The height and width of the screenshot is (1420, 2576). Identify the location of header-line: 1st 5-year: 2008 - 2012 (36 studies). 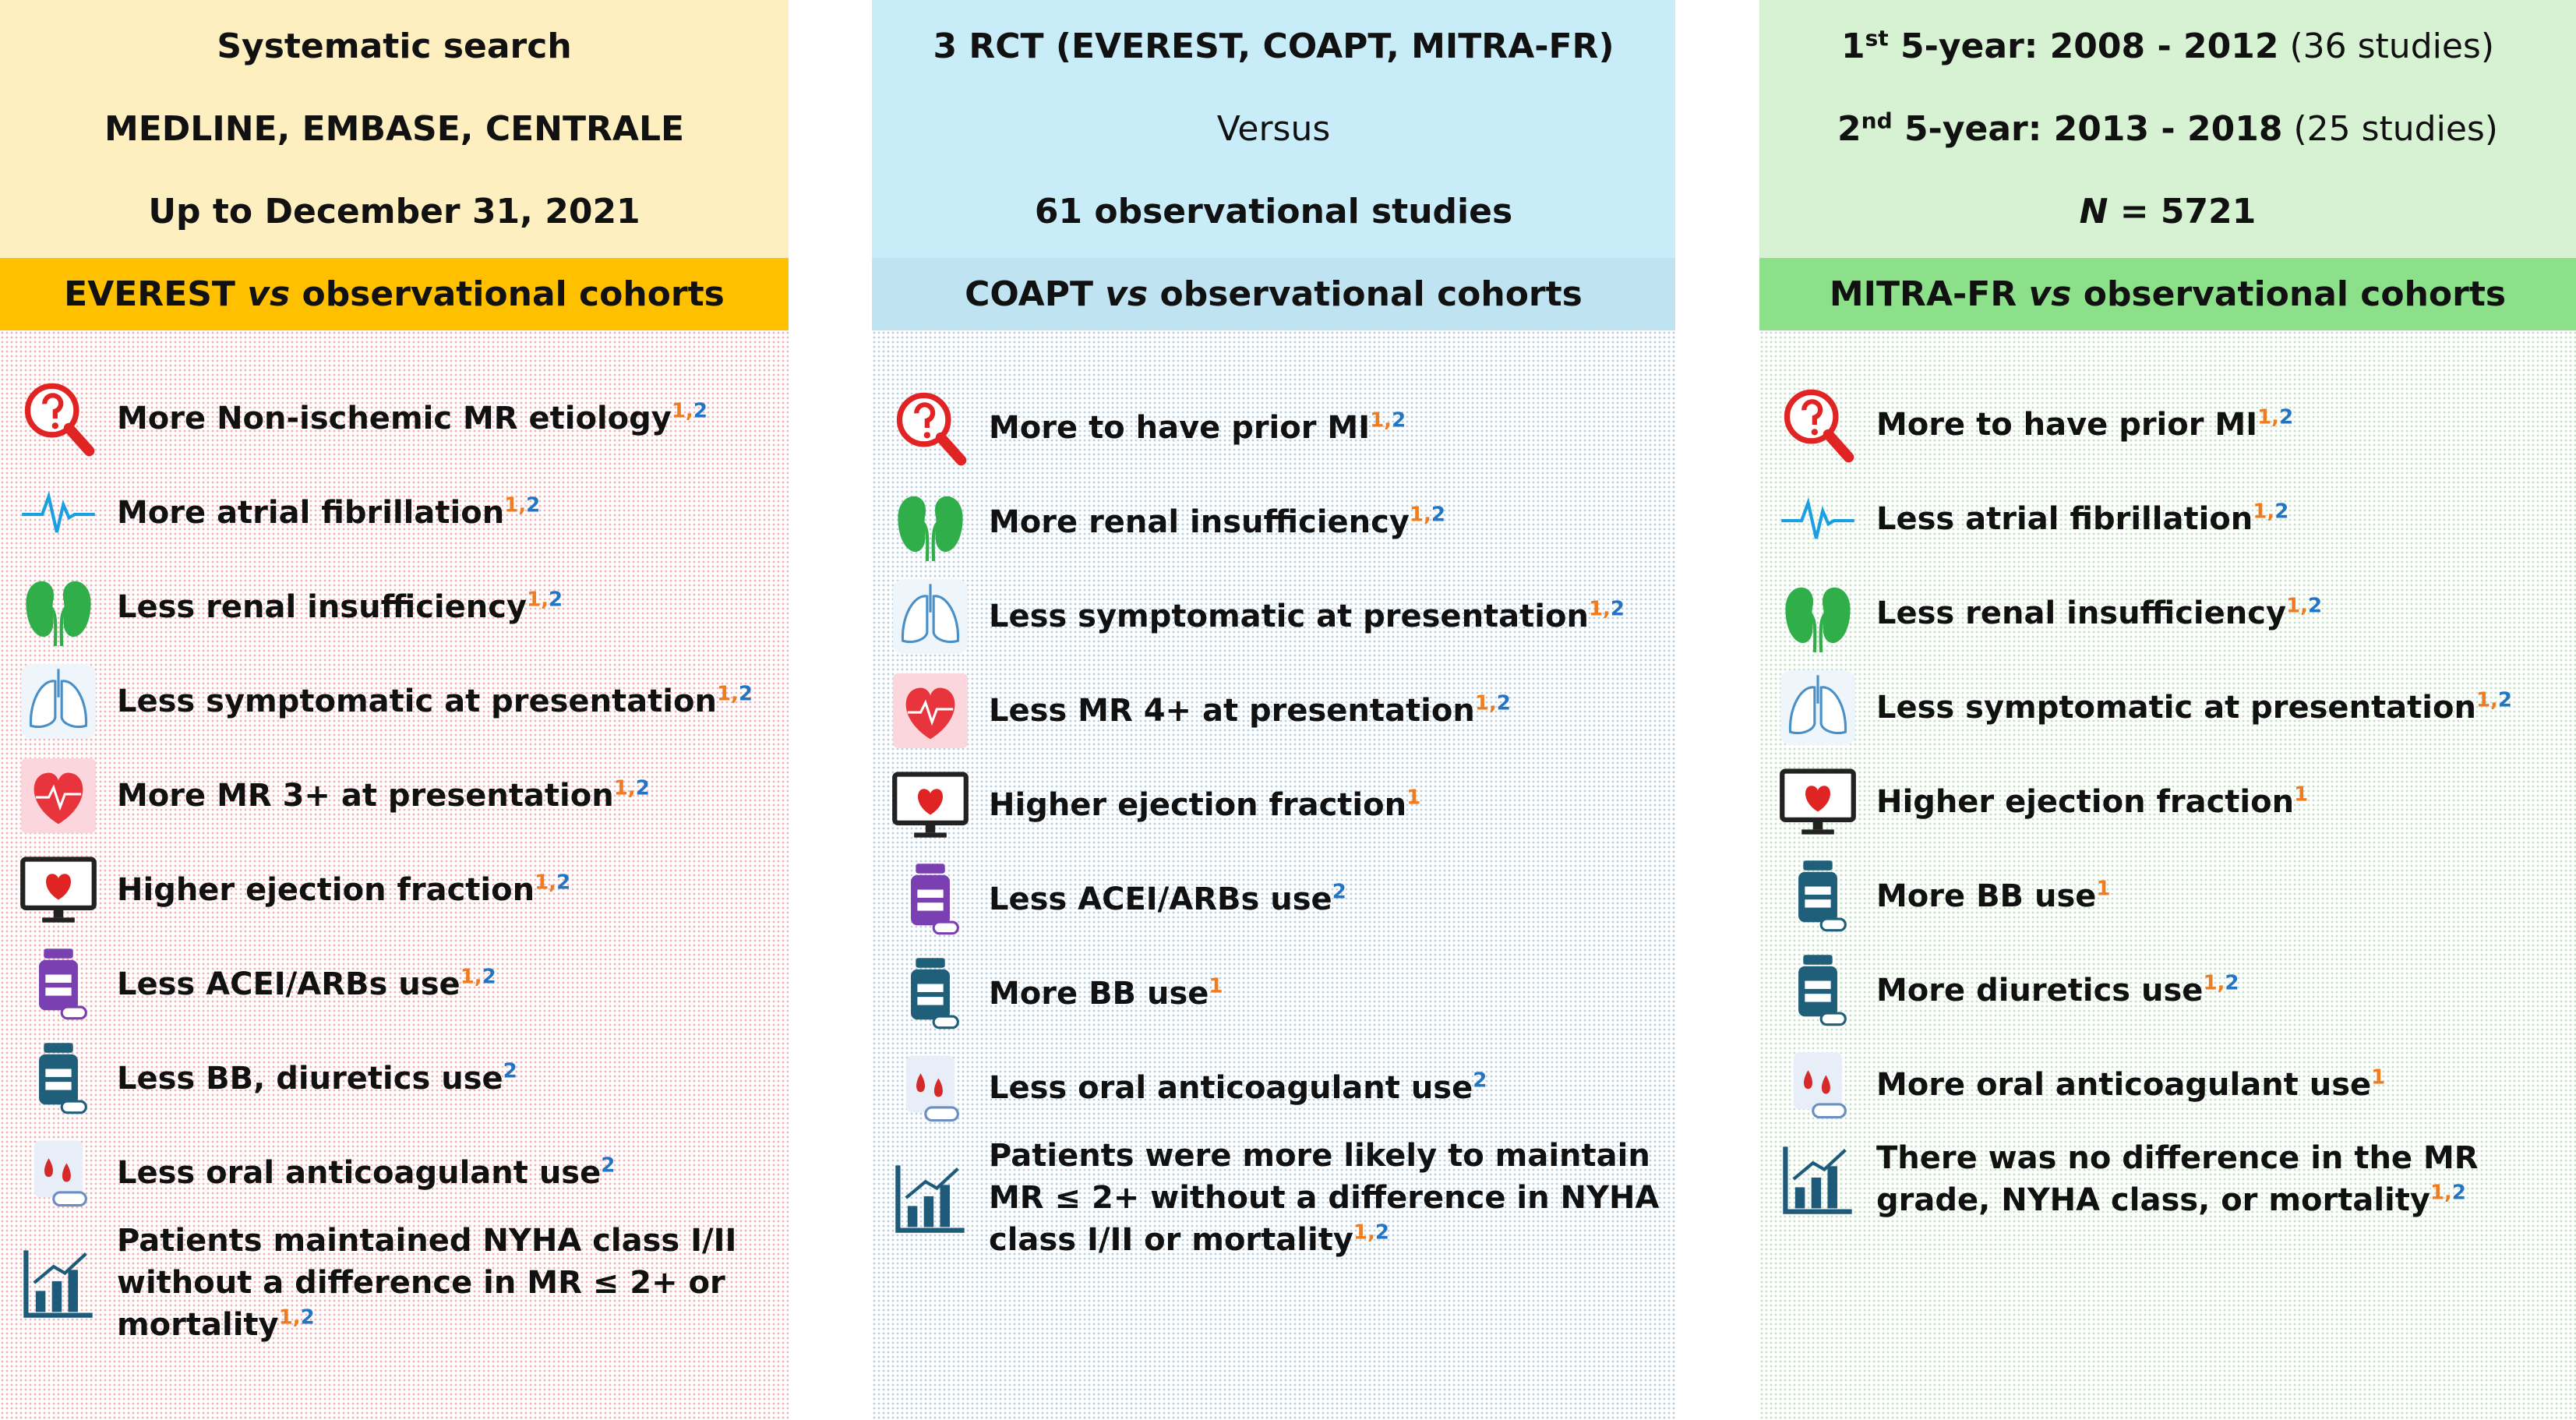
(2167, 46).